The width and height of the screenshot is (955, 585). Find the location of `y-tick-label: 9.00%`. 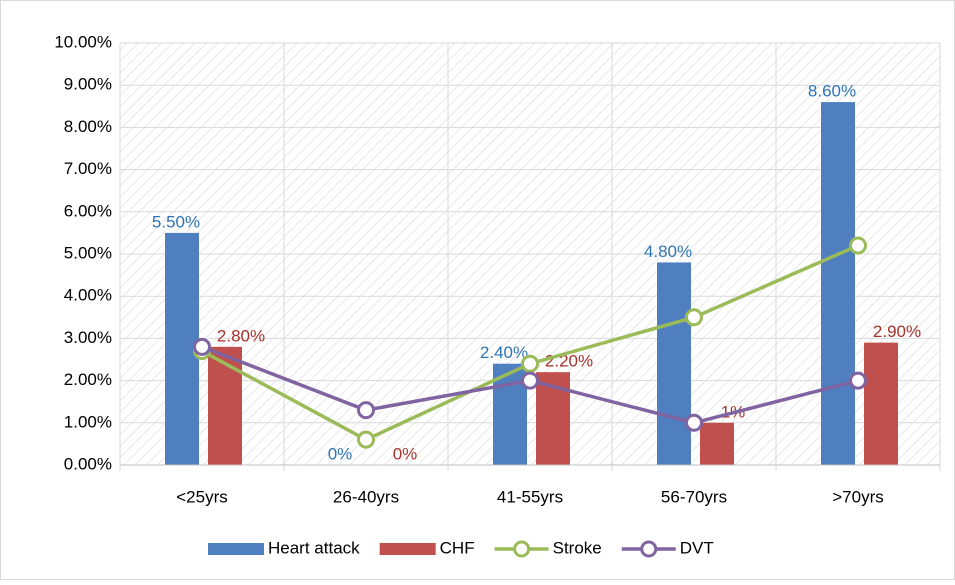

y-tick-label: 9.00% is located at coordinates (88, 84).